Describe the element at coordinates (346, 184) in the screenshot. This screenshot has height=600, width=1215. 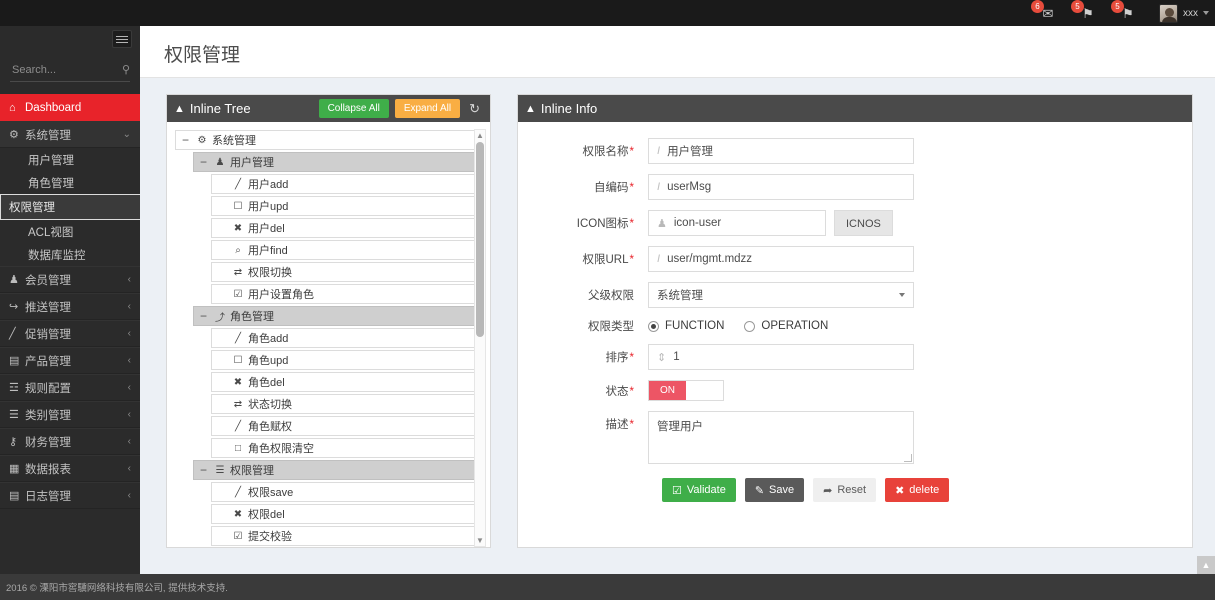
I see `tree-node: ╱ 用户add` at that location.